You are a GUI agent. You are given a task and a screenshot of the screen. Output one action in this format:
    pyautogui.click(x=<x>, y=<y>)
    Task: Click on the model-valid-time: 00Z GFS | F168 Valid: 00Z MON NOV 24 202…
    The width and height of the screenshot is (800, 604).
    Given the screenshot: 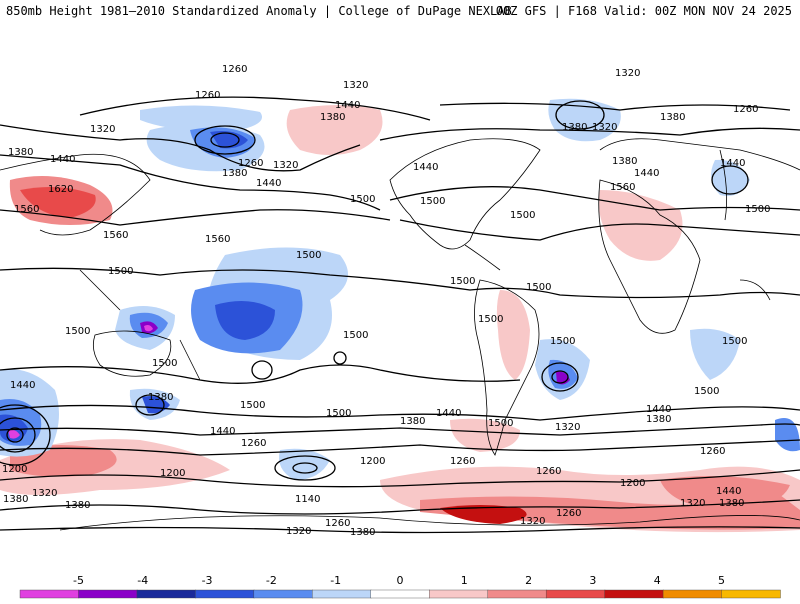 What is the action you would take?
    pyautogui.click(x=643, y=11)
    